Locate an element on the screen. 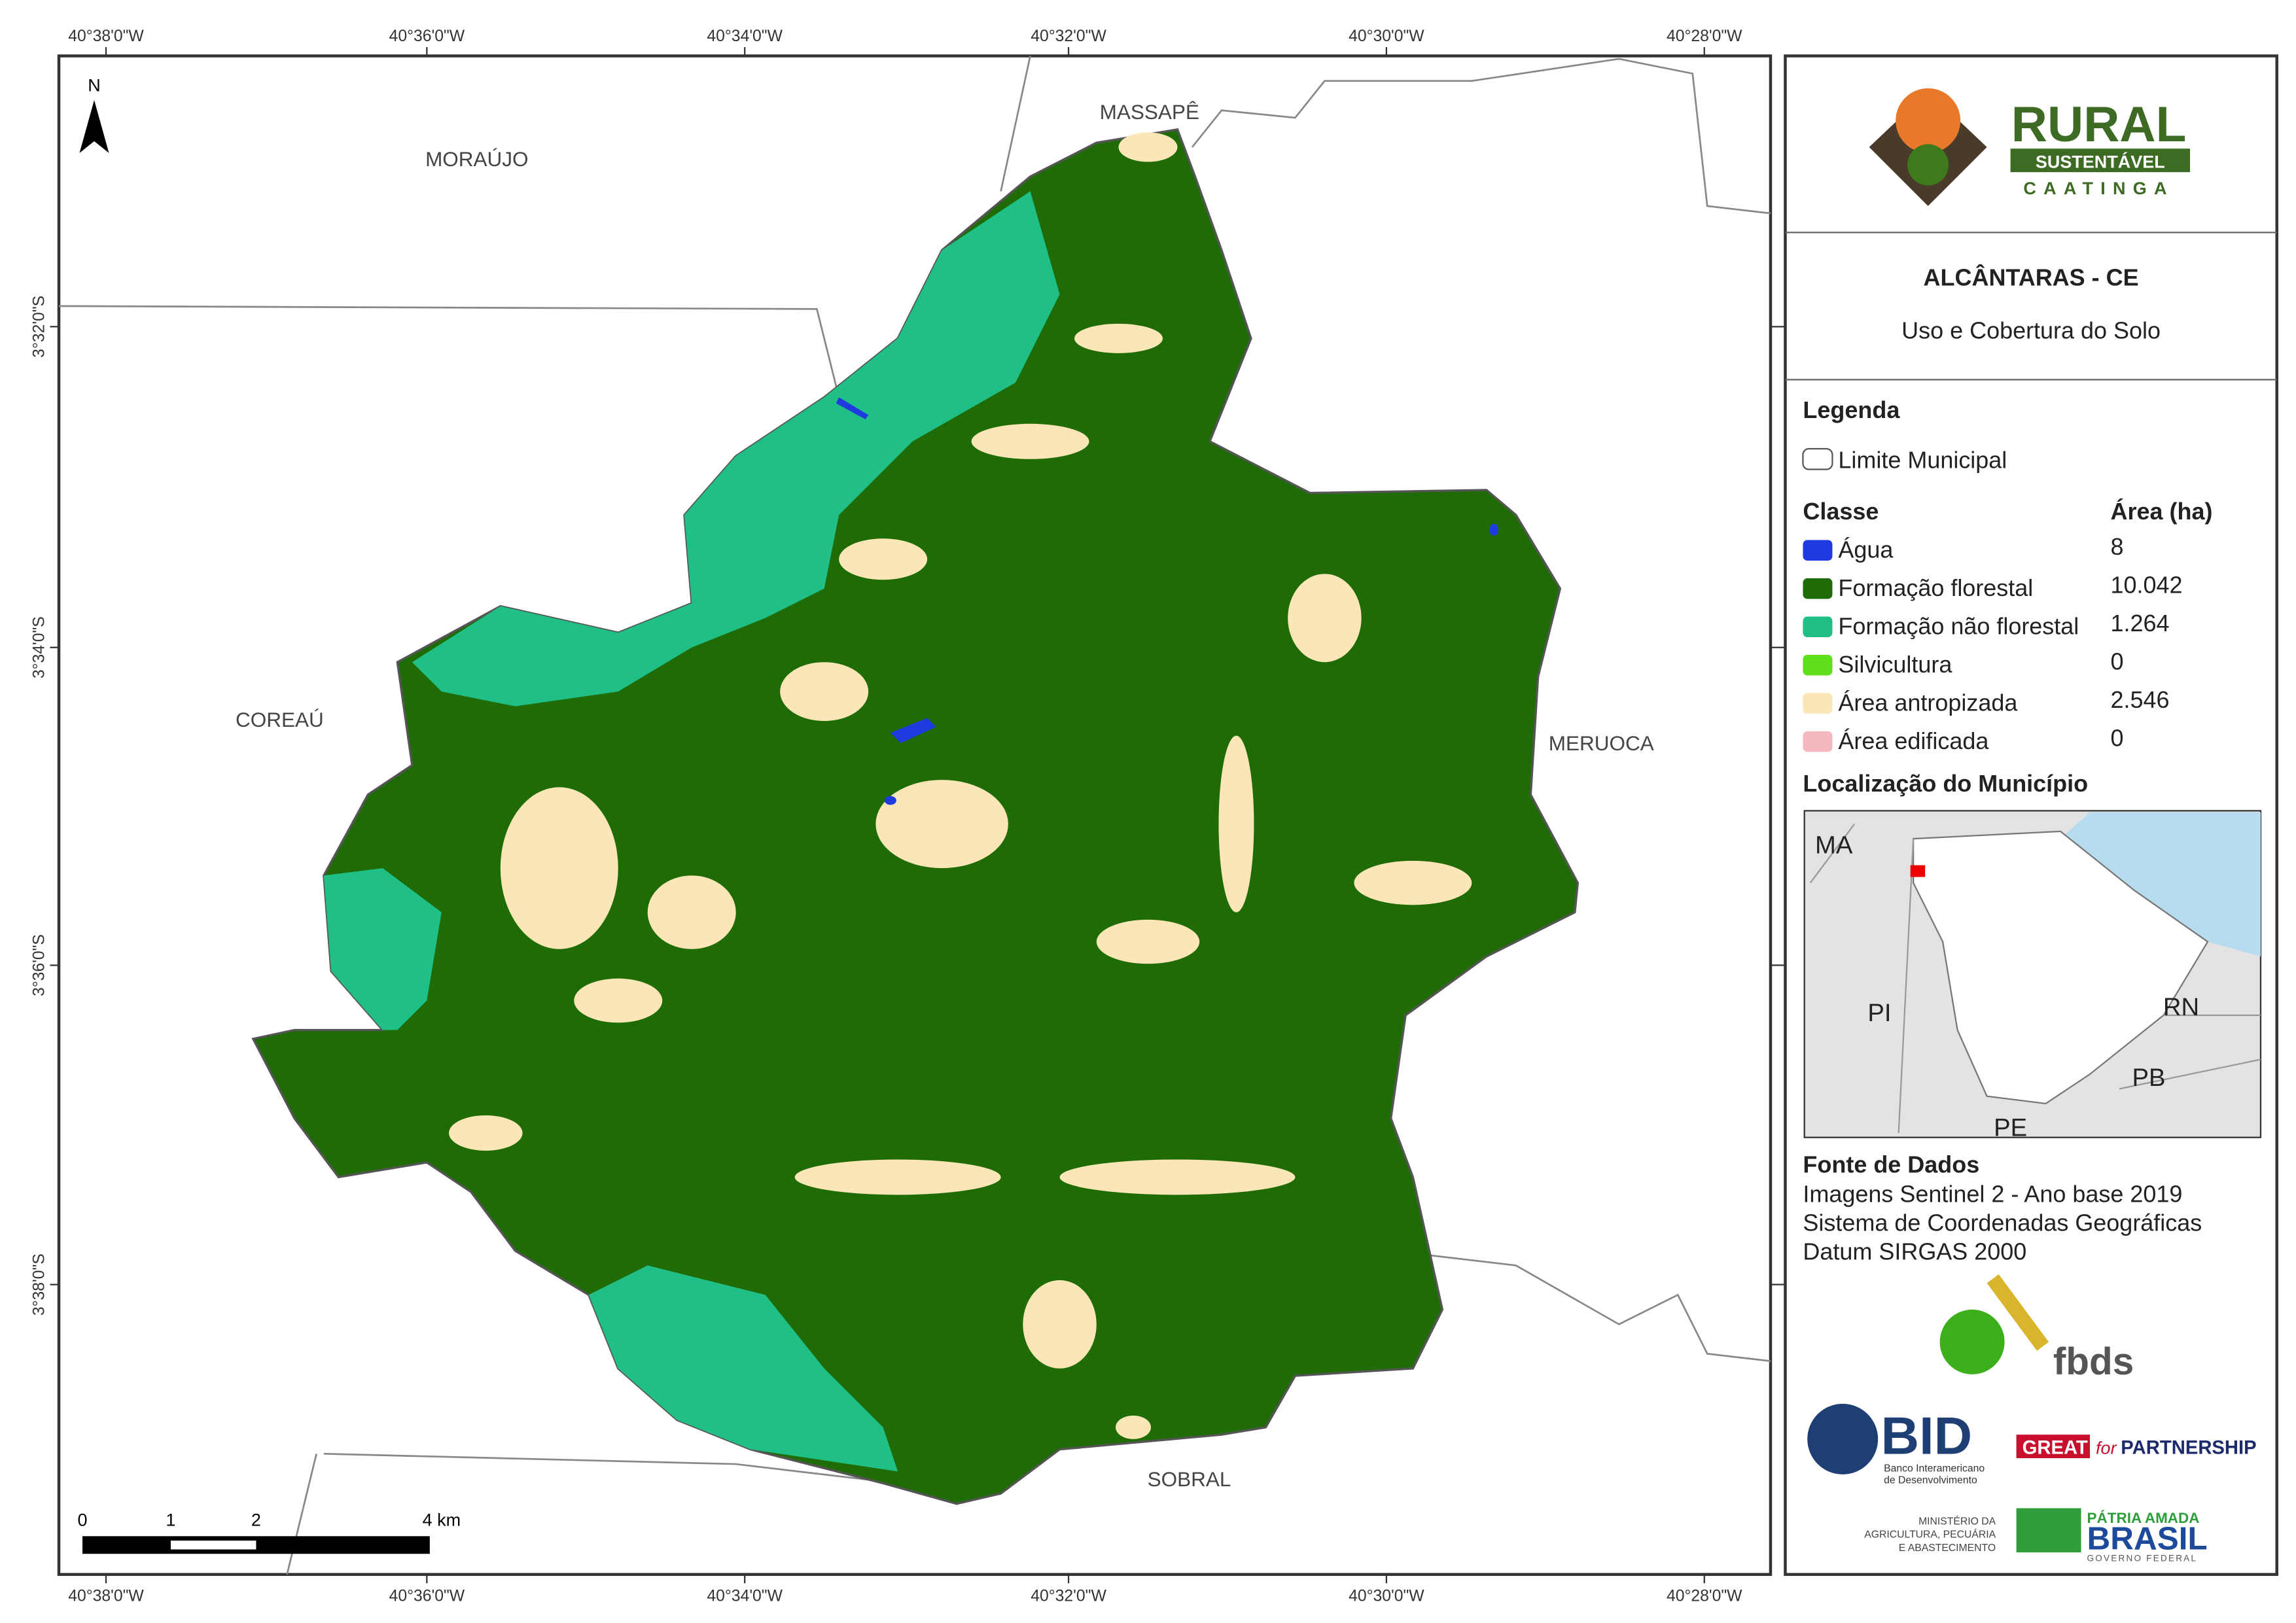 This screenshot has width=2296, height=1623. lon-label-bottom: 40°30'0"W is located at coordinates (1386, 1596).